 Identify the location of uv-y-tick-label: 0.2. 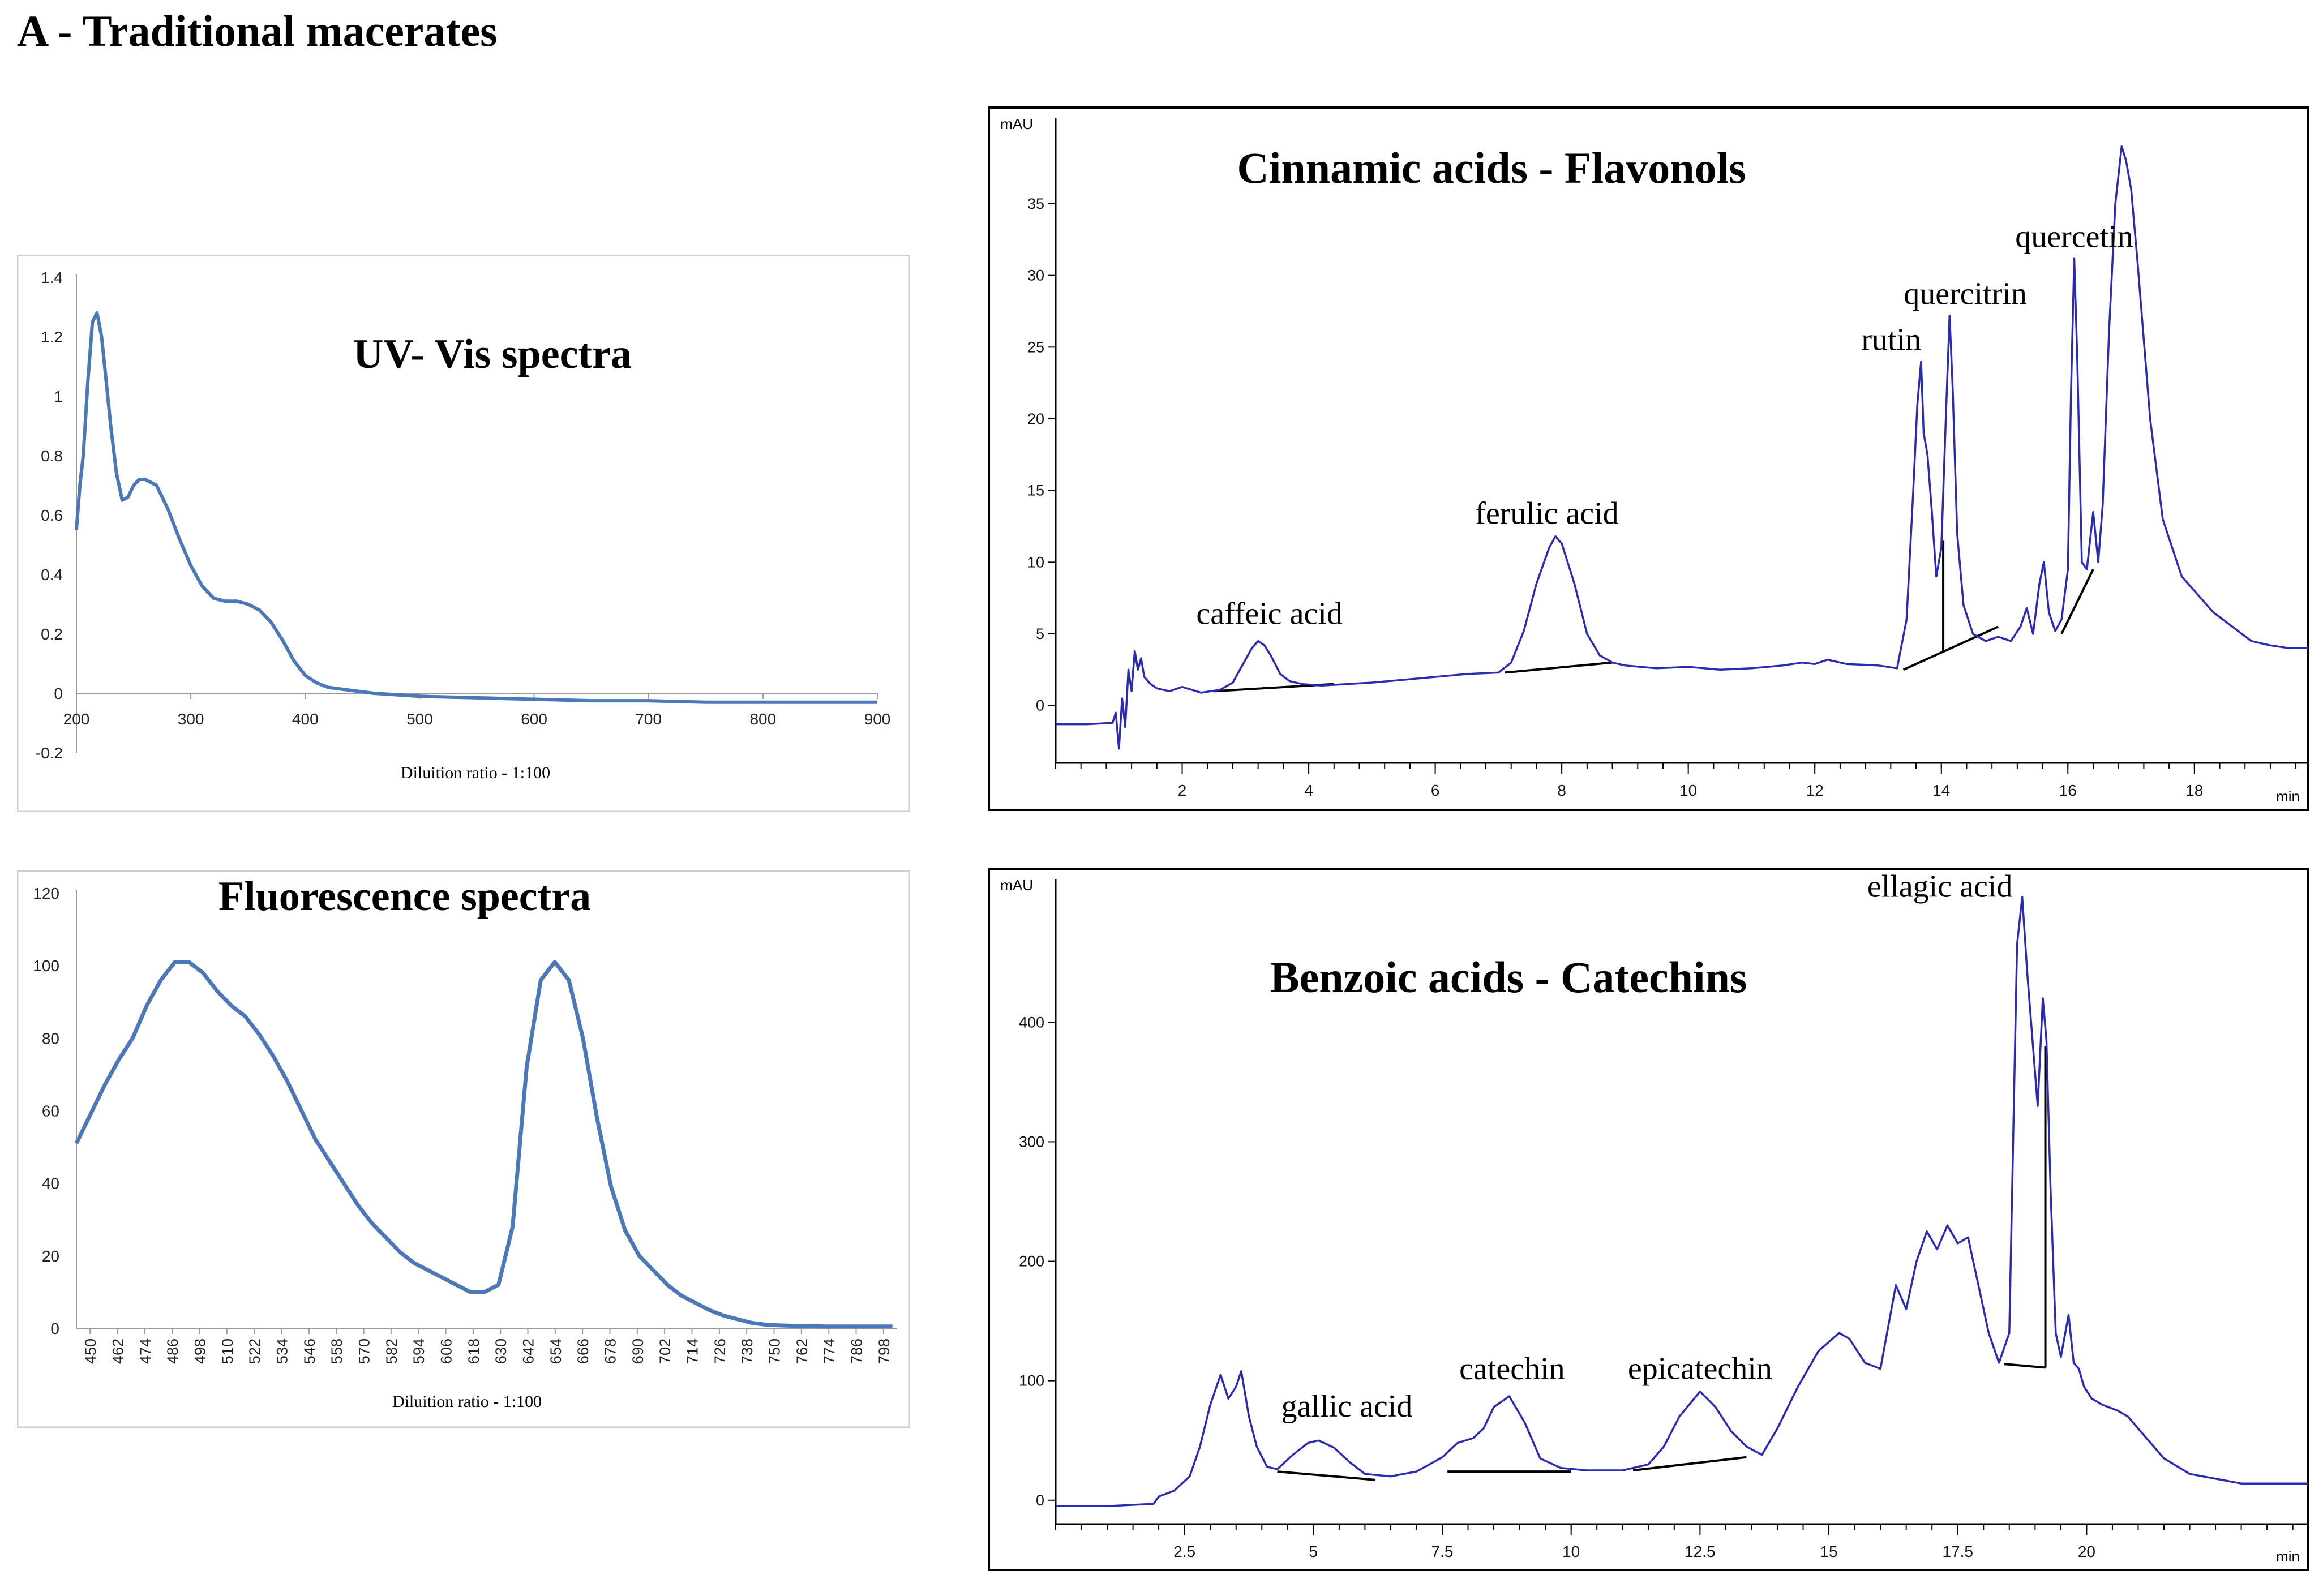
(52, 634).